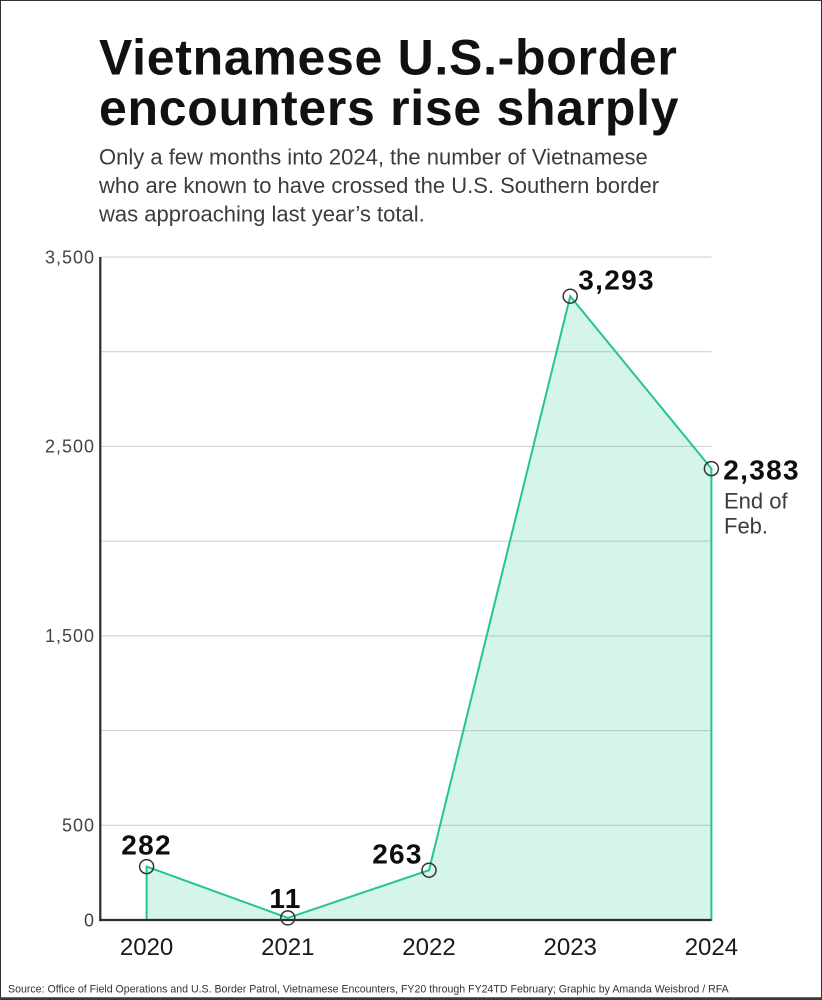 The height and width of the screenshot is (1000, 822). Describe the element at coordinates (761, 470) in the screenshot. I see `svg-text: 2,383` at that location.